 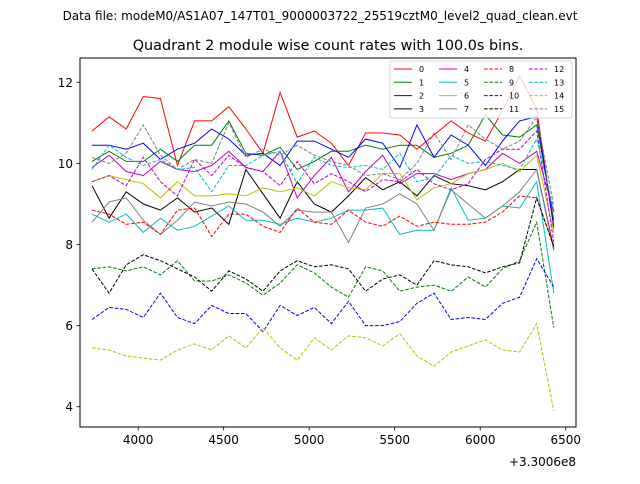 What do you see at coordinates (65, 83) in the screenshot?
I see `y-tick-label: 12` at bounding box center [65, 83].